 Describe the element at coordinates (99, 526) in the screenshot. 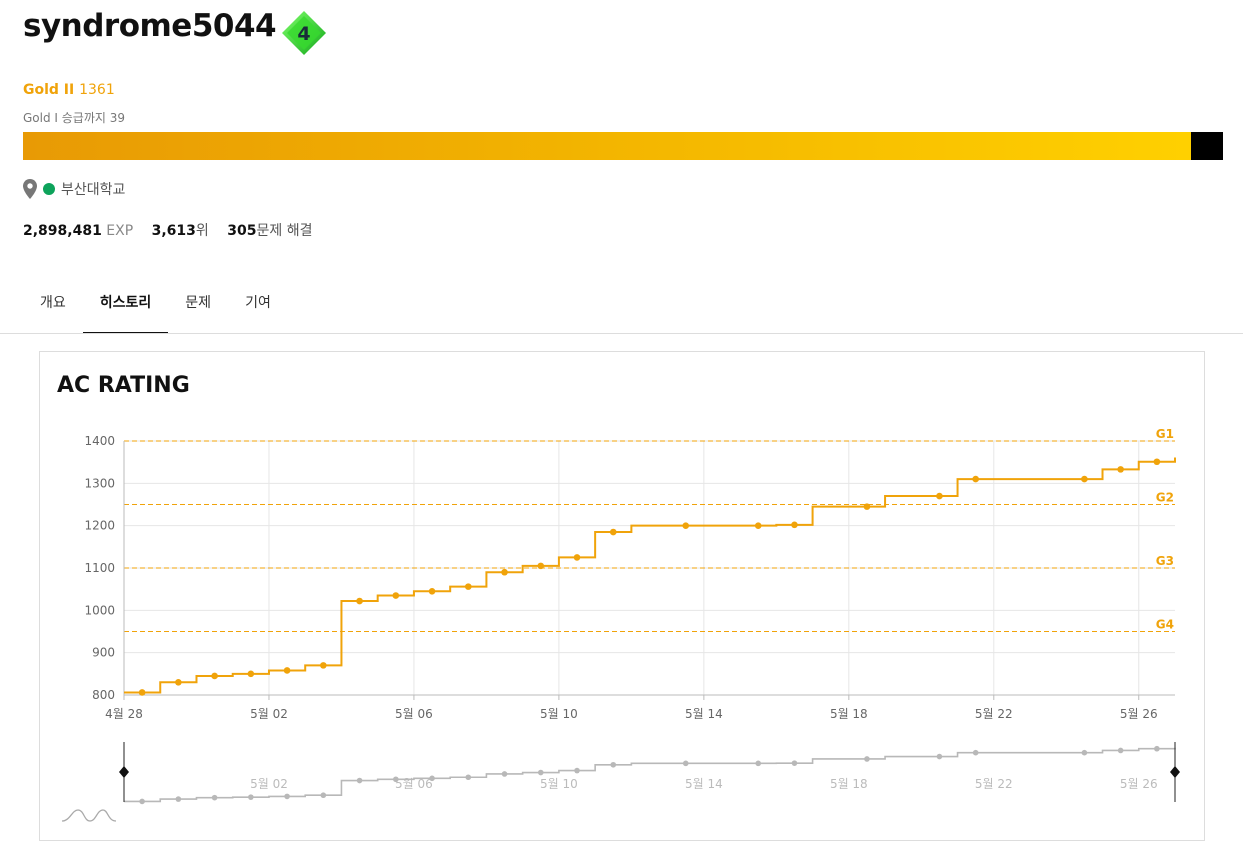

I see `y-tick-label: 1200` at that location.